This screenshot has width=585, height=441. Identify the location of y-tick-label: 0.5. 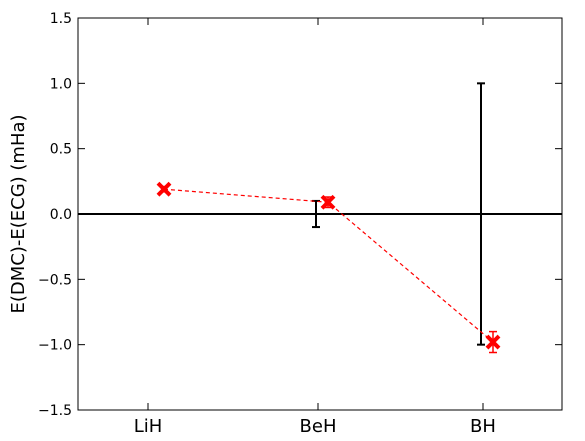
(61, 150).